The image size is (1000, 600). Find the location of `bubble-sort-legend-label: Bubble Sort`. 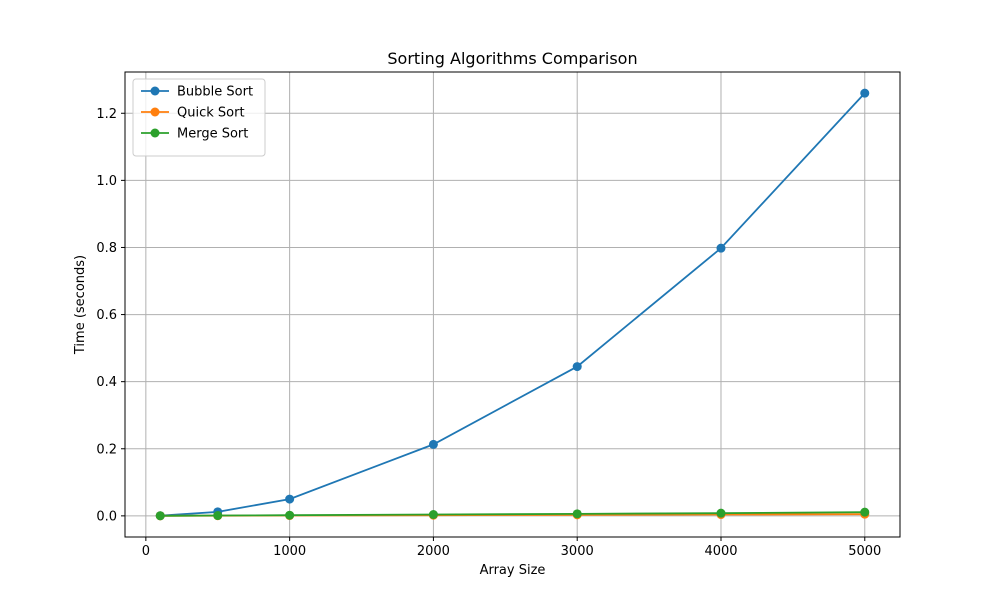

bubble-sort-legend-label: Bubble Sort is located at coordinates (215, 92).